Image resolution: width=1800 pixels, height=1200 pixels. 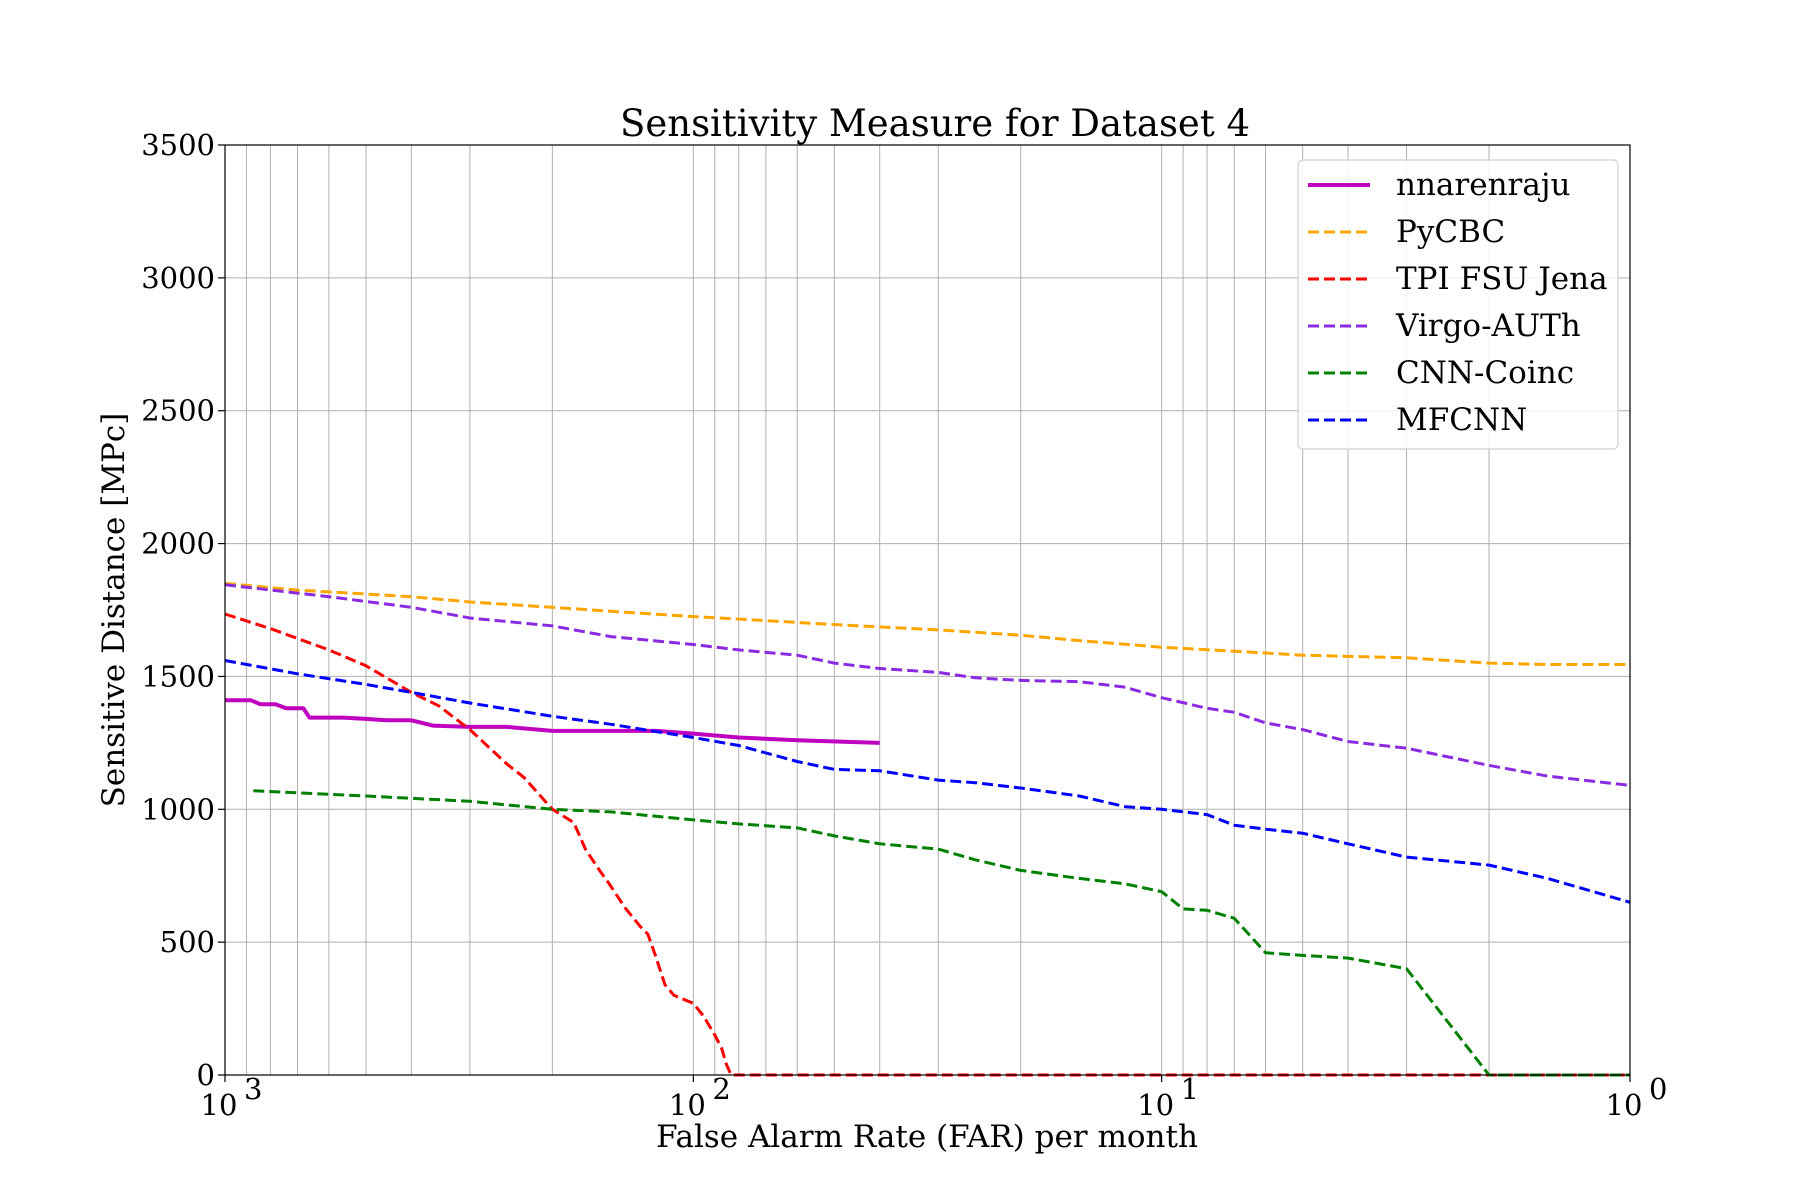 What do you see at coordinates (935, 123) in the screenshot?
I see `chart-title: Sensitivity Measure for Dataset 4` at bounding box center [935, 123].